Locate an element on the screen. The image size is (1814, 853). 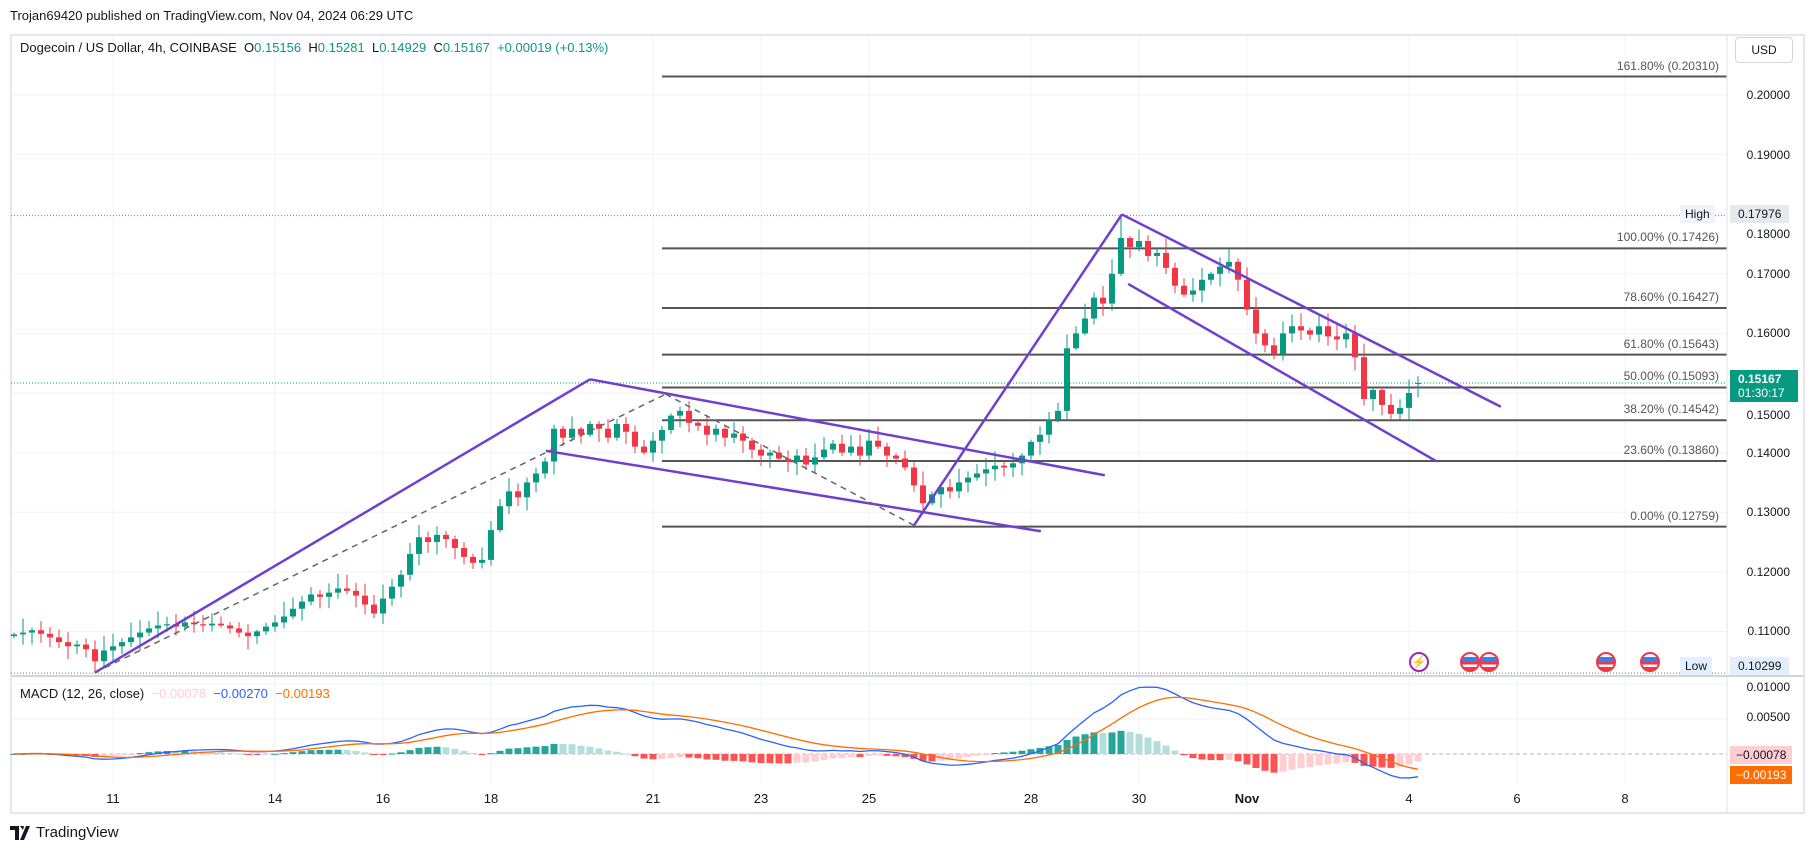
trendline-channel-upper is located at coordinates (1311, 310).